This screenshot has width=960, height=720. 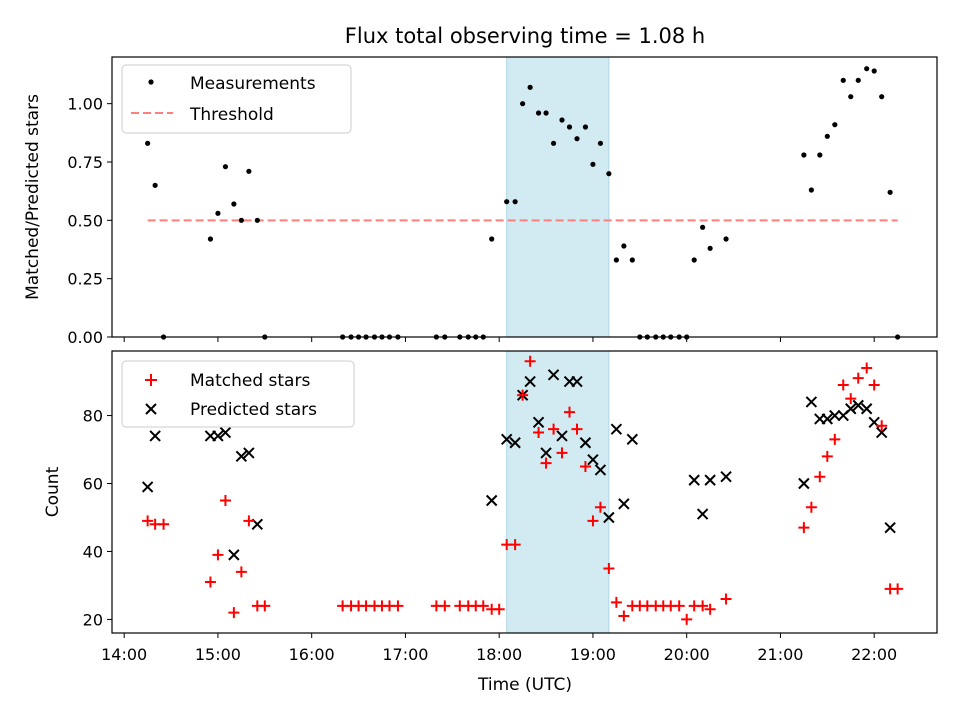 What do you see at coordinates (253, 410) in the screenshot?
I see `legend-predicted-label: Predicted stars` at bounding box center [253, 410].